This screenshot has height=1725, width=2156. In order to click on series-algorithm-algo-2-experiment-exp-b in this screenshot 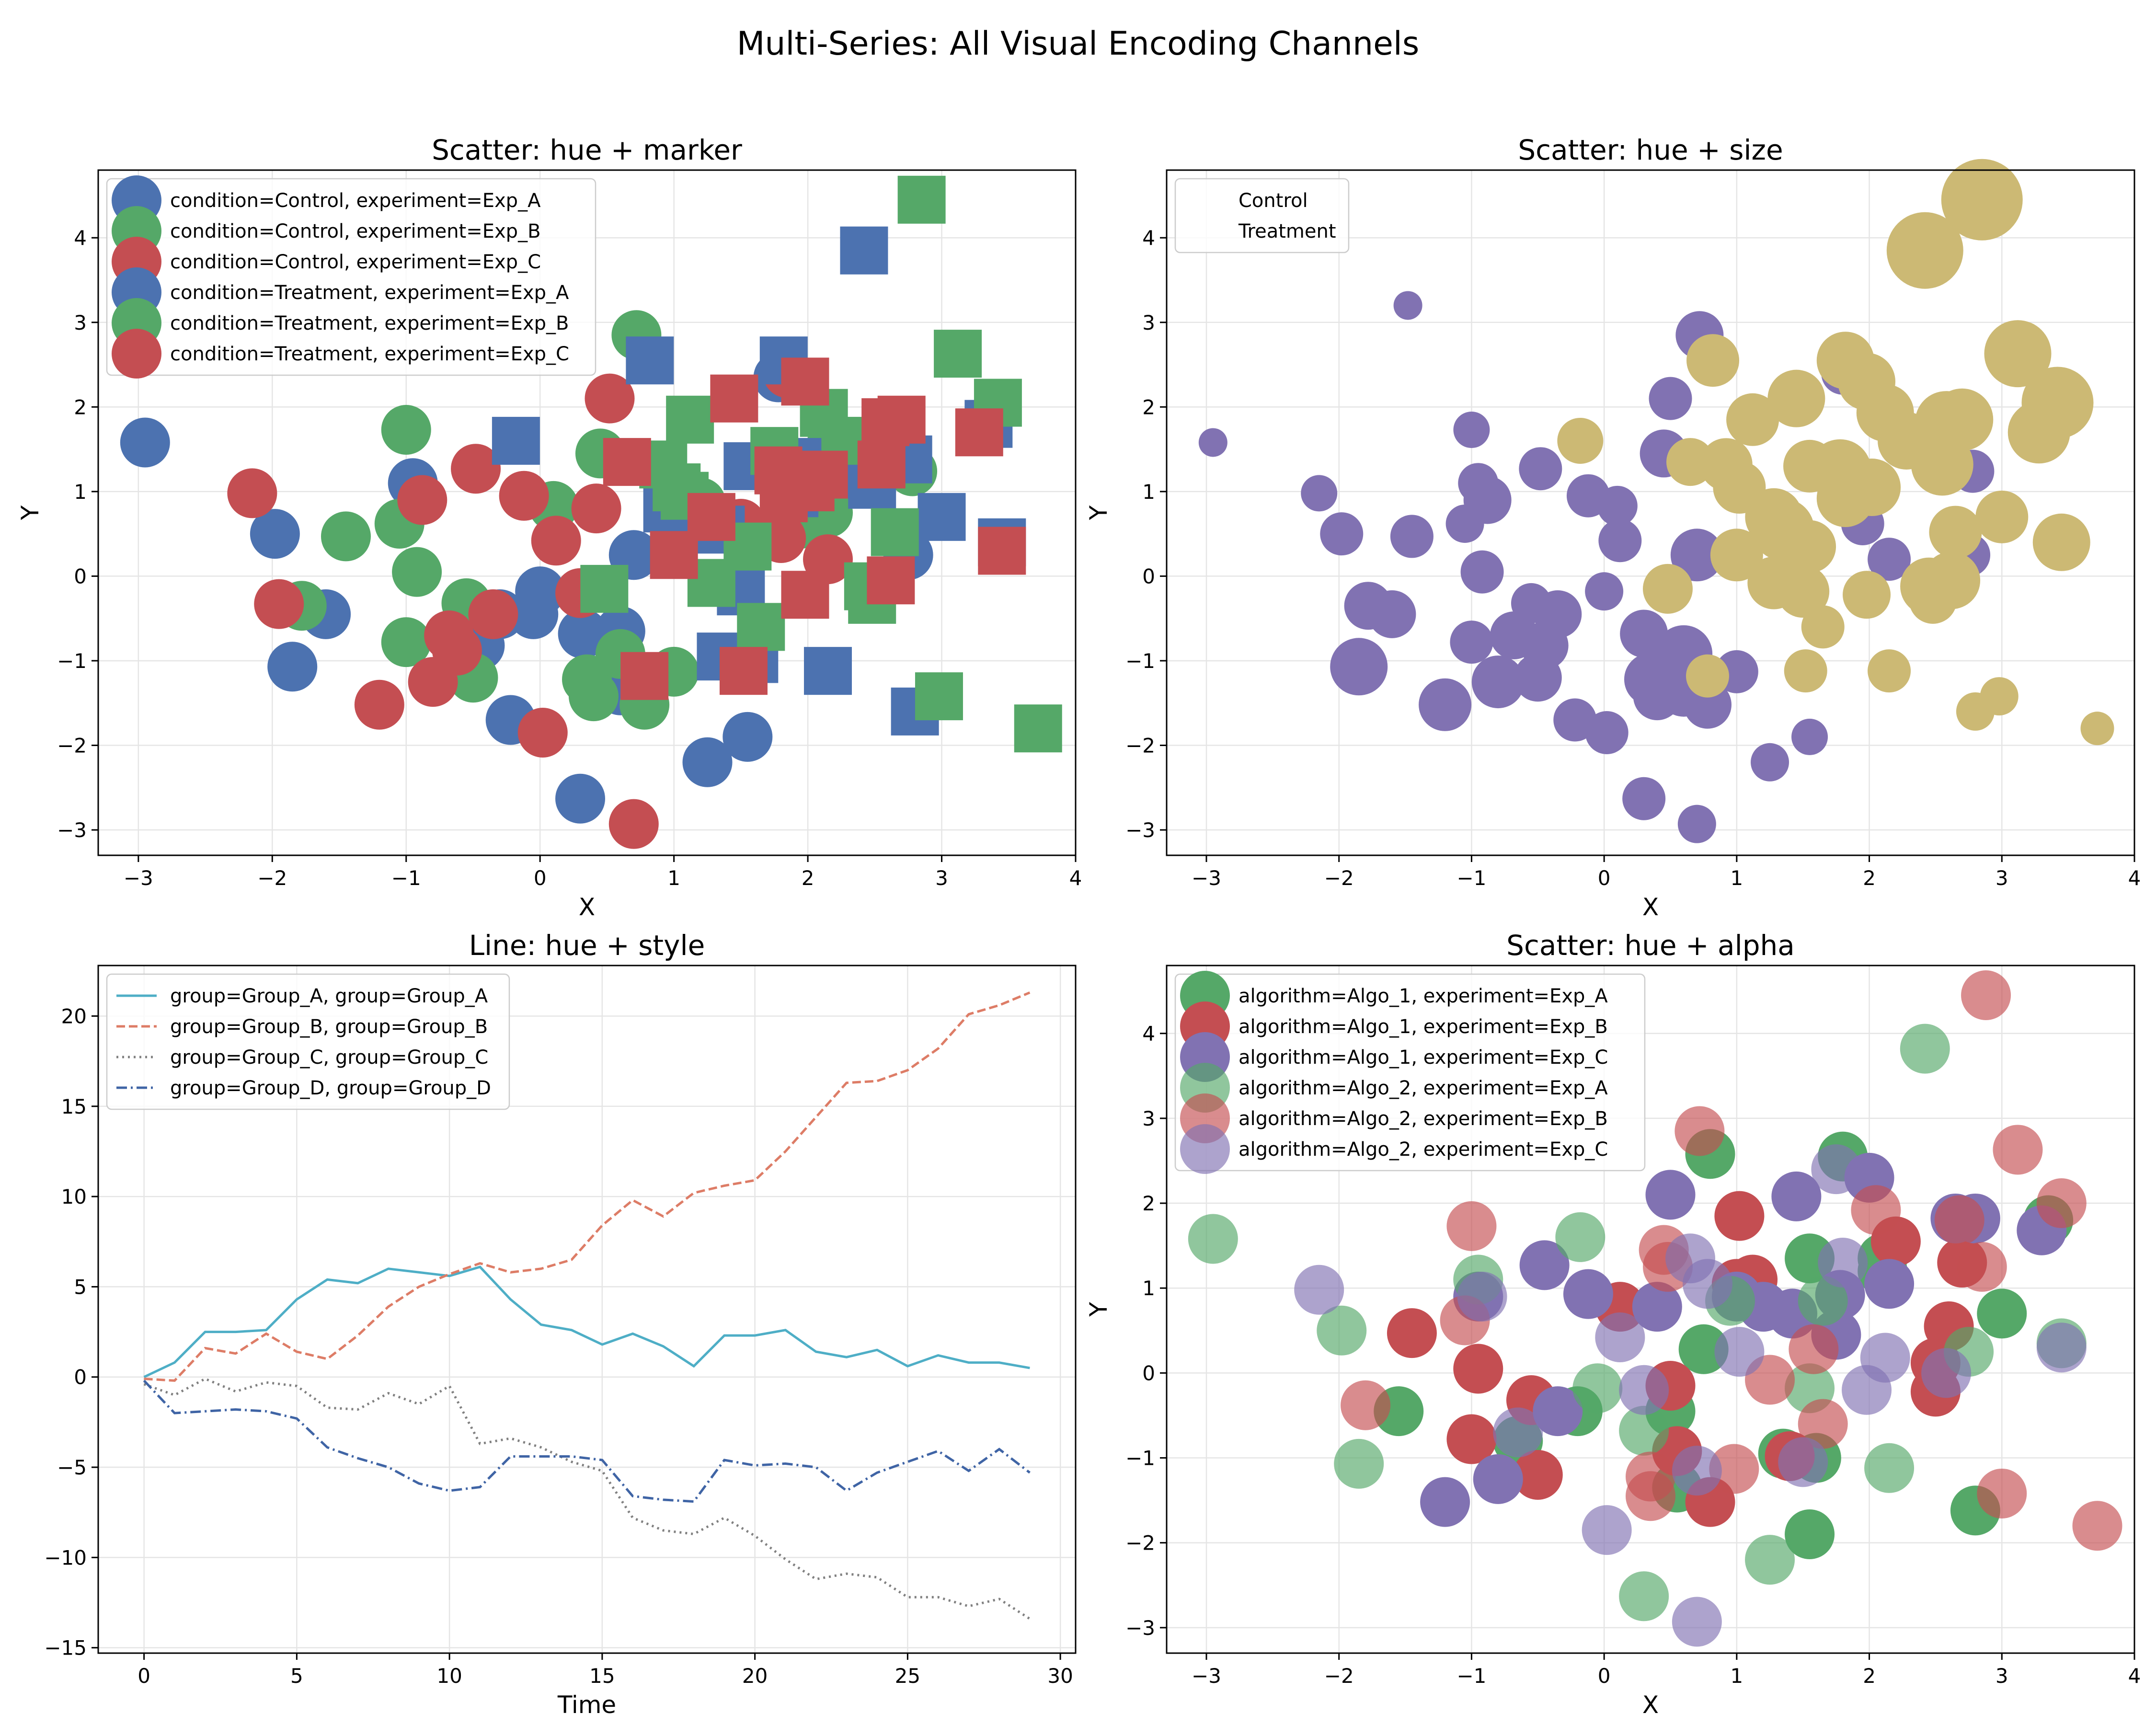, I will do `click(1731, 1260)`.